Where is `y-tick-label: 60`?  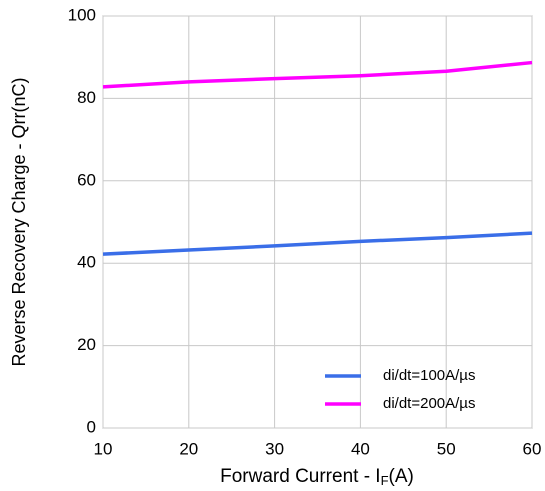
y-tick-label: 60 is located at coordinates (86, 179).